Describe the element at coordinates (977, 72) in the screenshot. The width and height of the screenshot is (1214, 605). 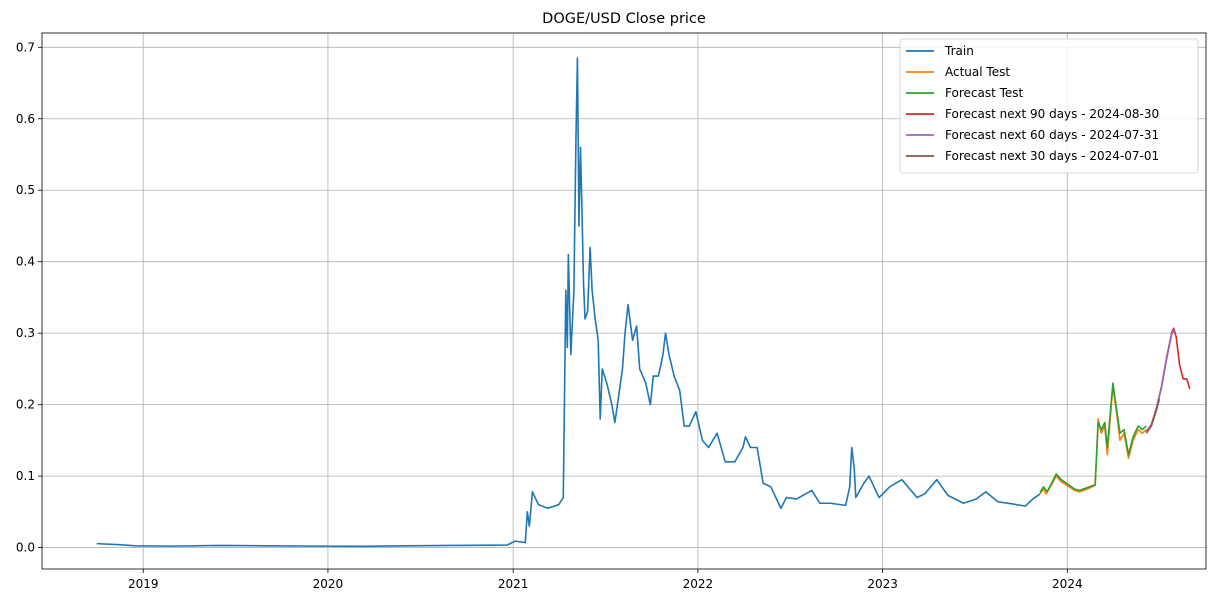
I see `legend-entry: Actual Test` at that location.